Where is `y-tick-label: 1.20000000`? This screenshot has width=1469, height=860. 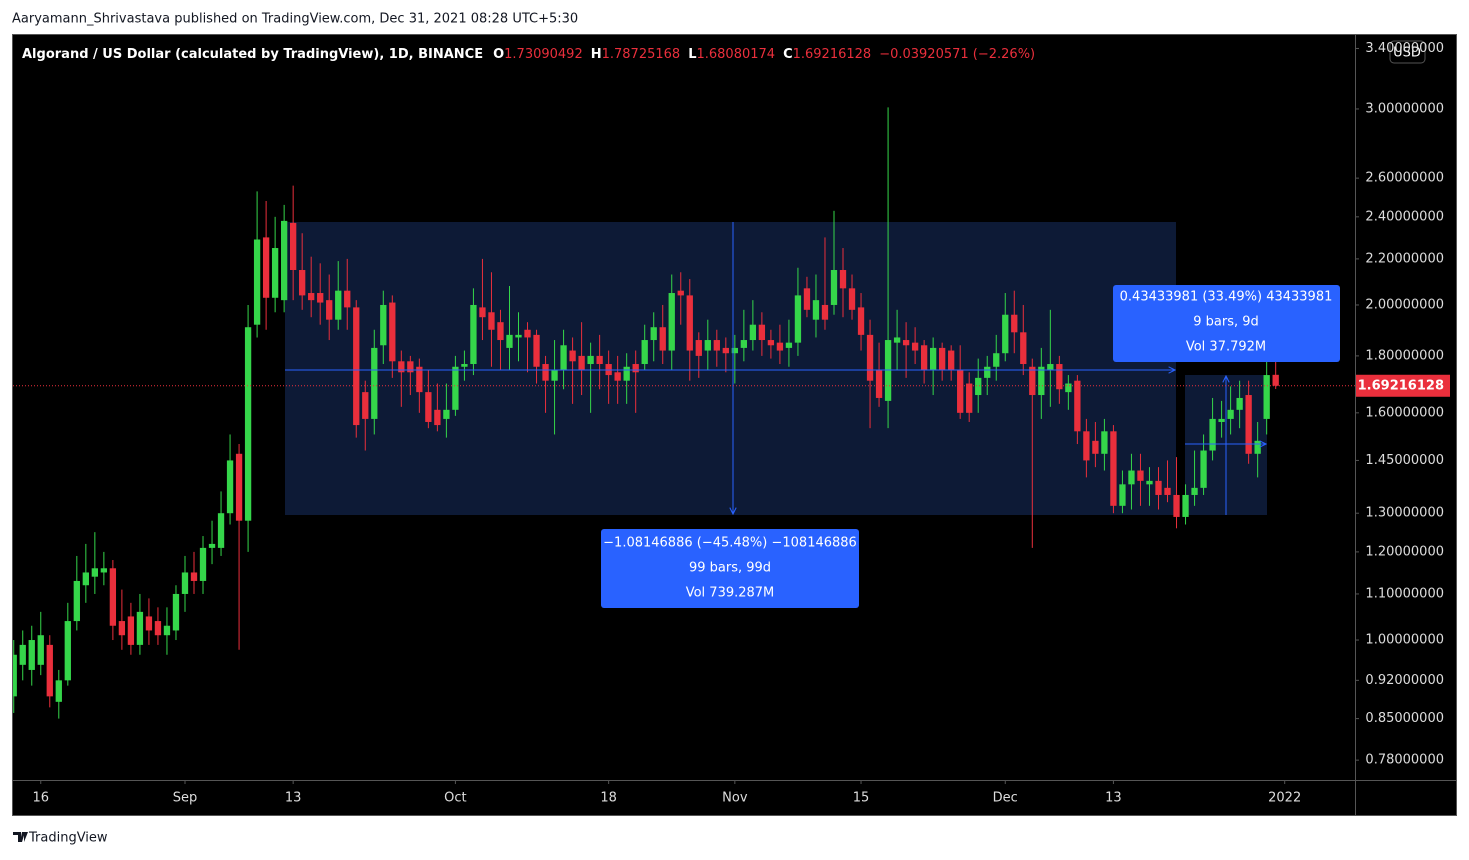
y-tick-label: 1.20000000 is located at coordinates (1404, 551).